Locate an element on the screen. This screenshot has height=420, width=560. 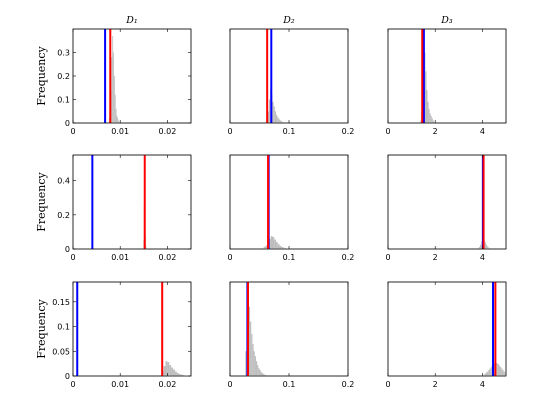
x-tick-label: 4 is located at coordinates (482, 131).